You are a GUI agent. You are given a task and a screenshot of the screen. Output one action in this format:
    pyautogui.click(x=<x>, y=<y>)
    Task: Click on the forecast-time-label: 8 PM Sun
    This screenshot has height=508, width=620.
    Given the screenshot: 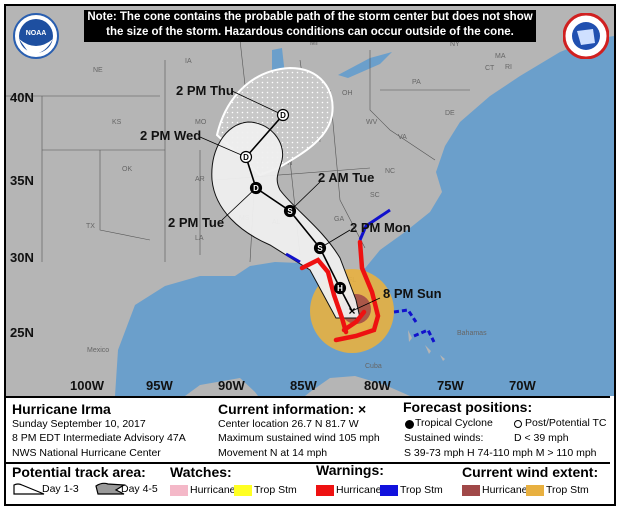 What is the action you would take?
    pyautogui.click(x=412, y=293)
    